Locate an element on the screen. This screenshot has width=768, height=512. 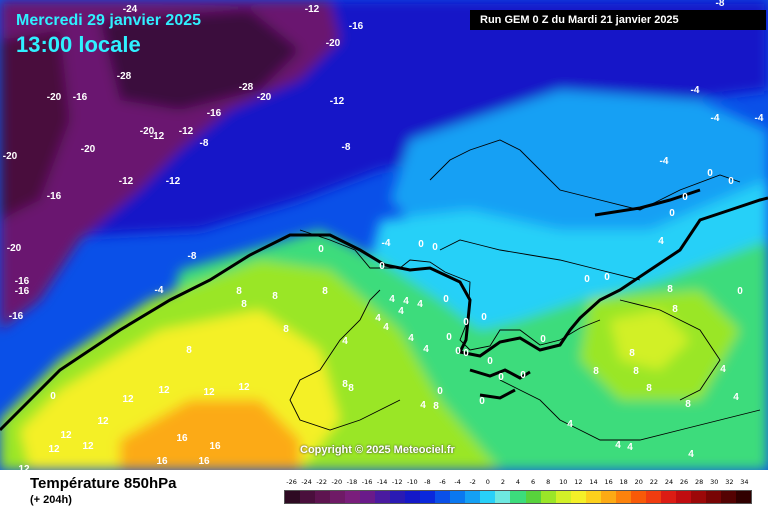
scale-tick-label: 22 is located at coordinates (653, 482).